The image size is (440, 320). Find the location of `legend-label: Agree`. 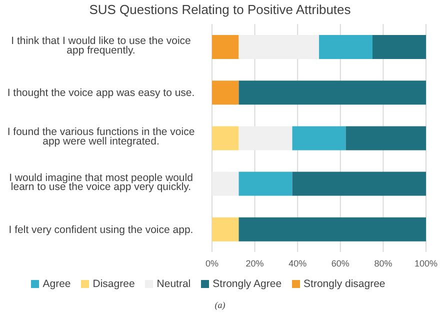

legend-label: Agree is located at coordinates (56, 284).